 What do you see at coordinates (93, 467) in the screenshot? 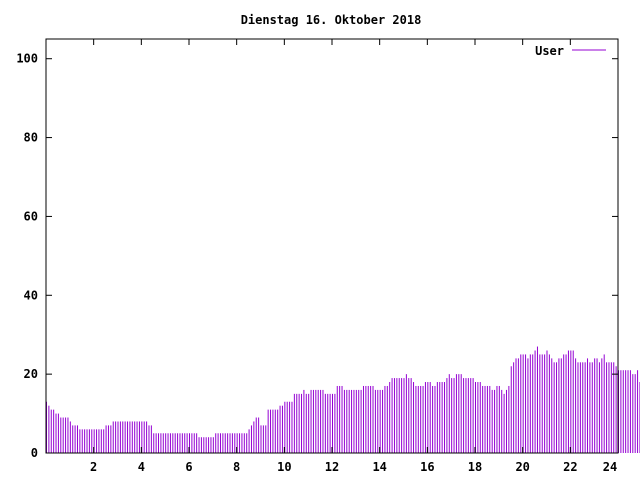
I see `x-tick-label: 2` at bounding box center [93, 467].